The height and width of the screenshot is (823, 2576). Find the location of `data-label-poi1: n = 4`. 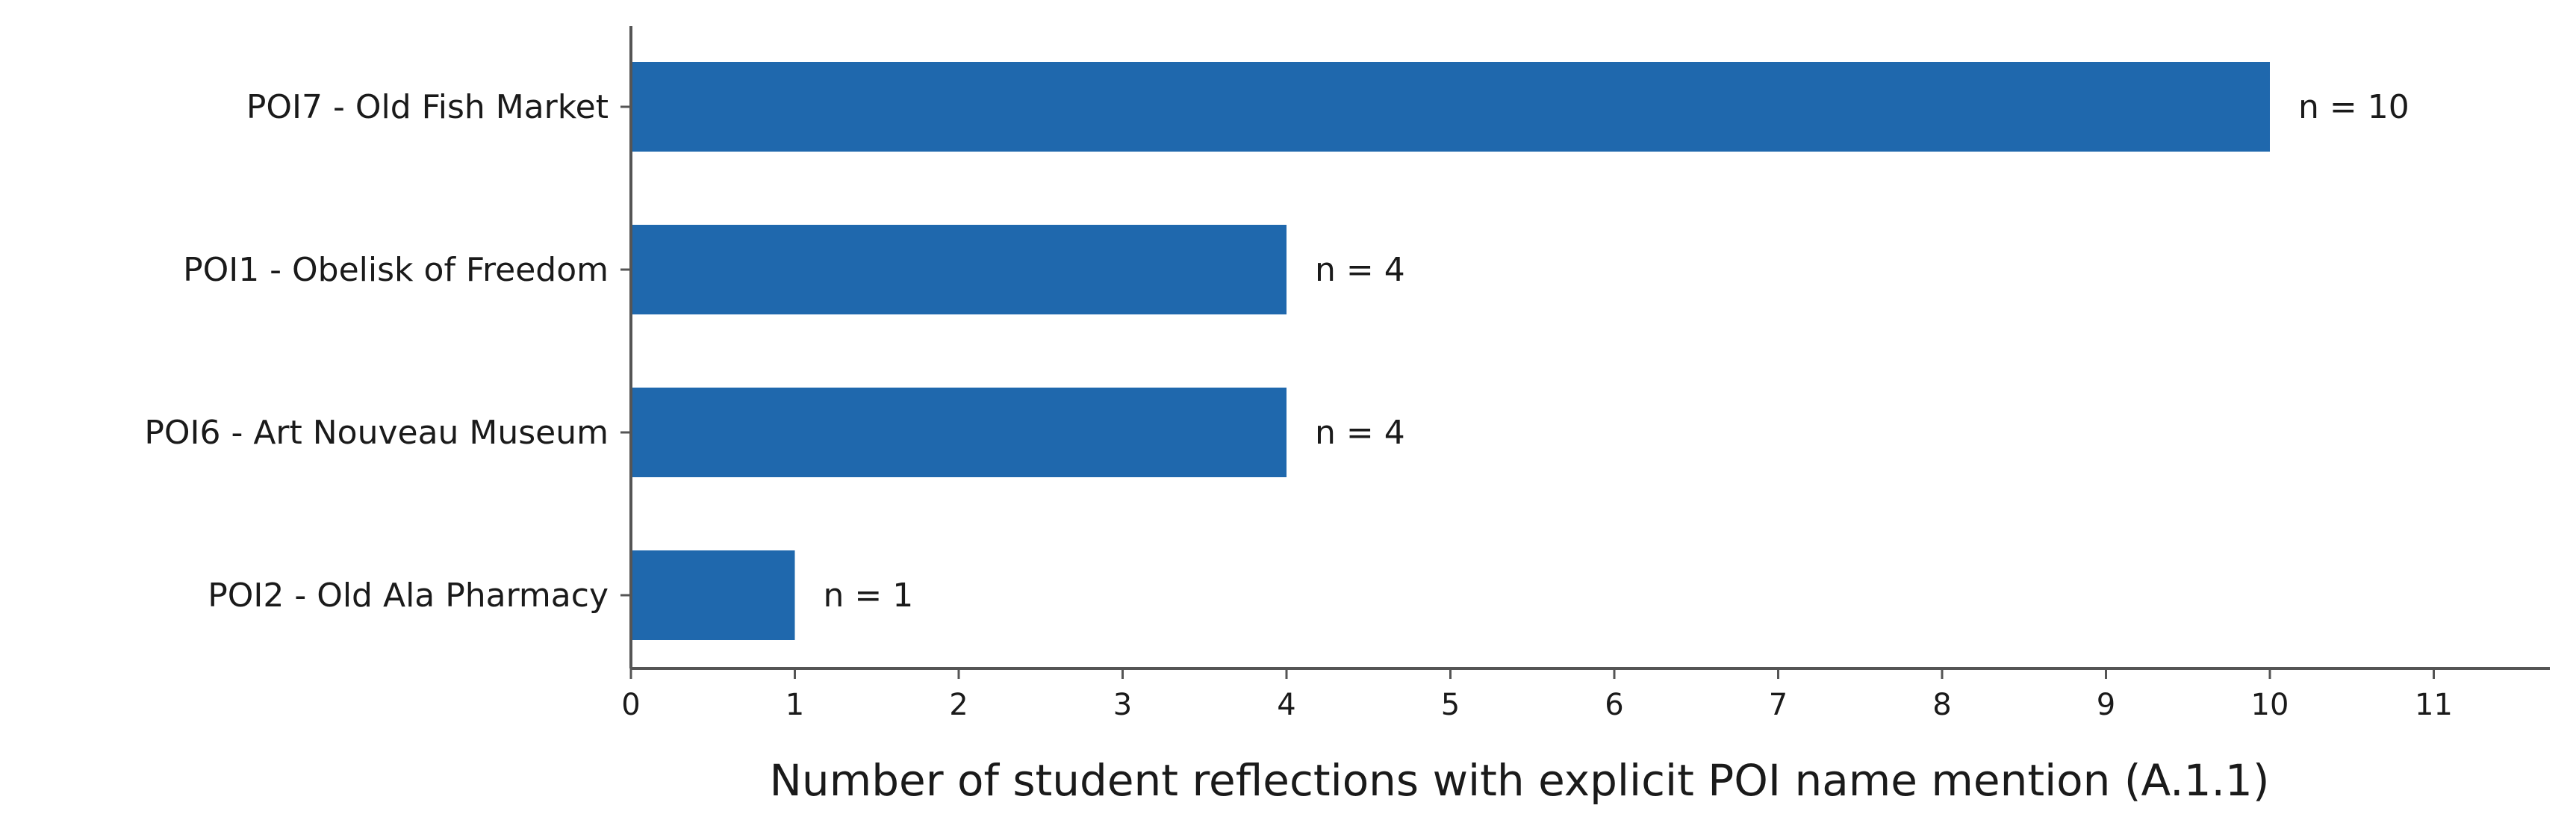

data-label-poi1: n = 4 is located at coordinates (1360, 270).